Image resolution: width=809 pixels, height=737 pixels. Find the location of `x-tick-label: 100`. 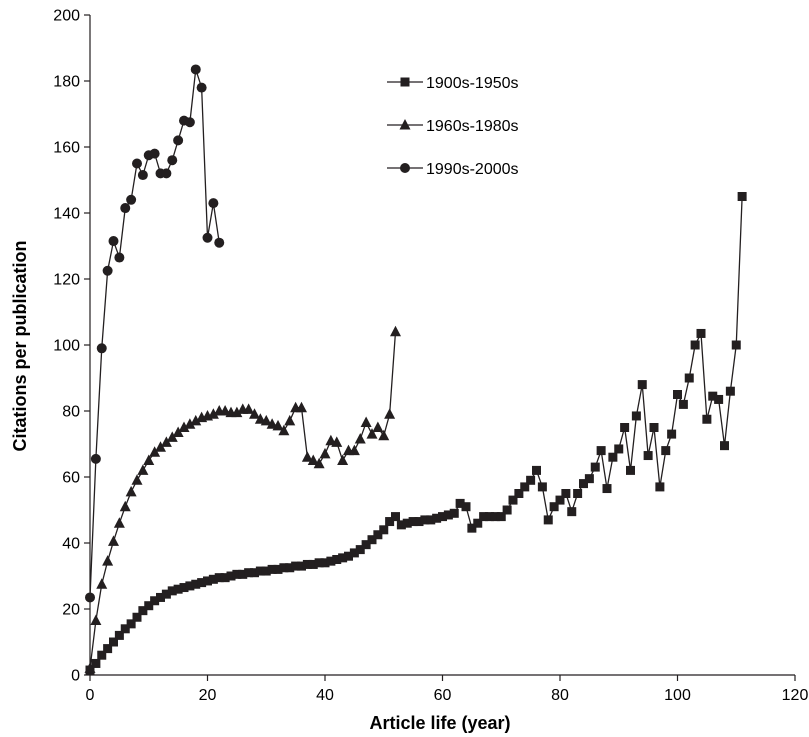

x-tick-label: 100 is located at coordinates (677, 695).